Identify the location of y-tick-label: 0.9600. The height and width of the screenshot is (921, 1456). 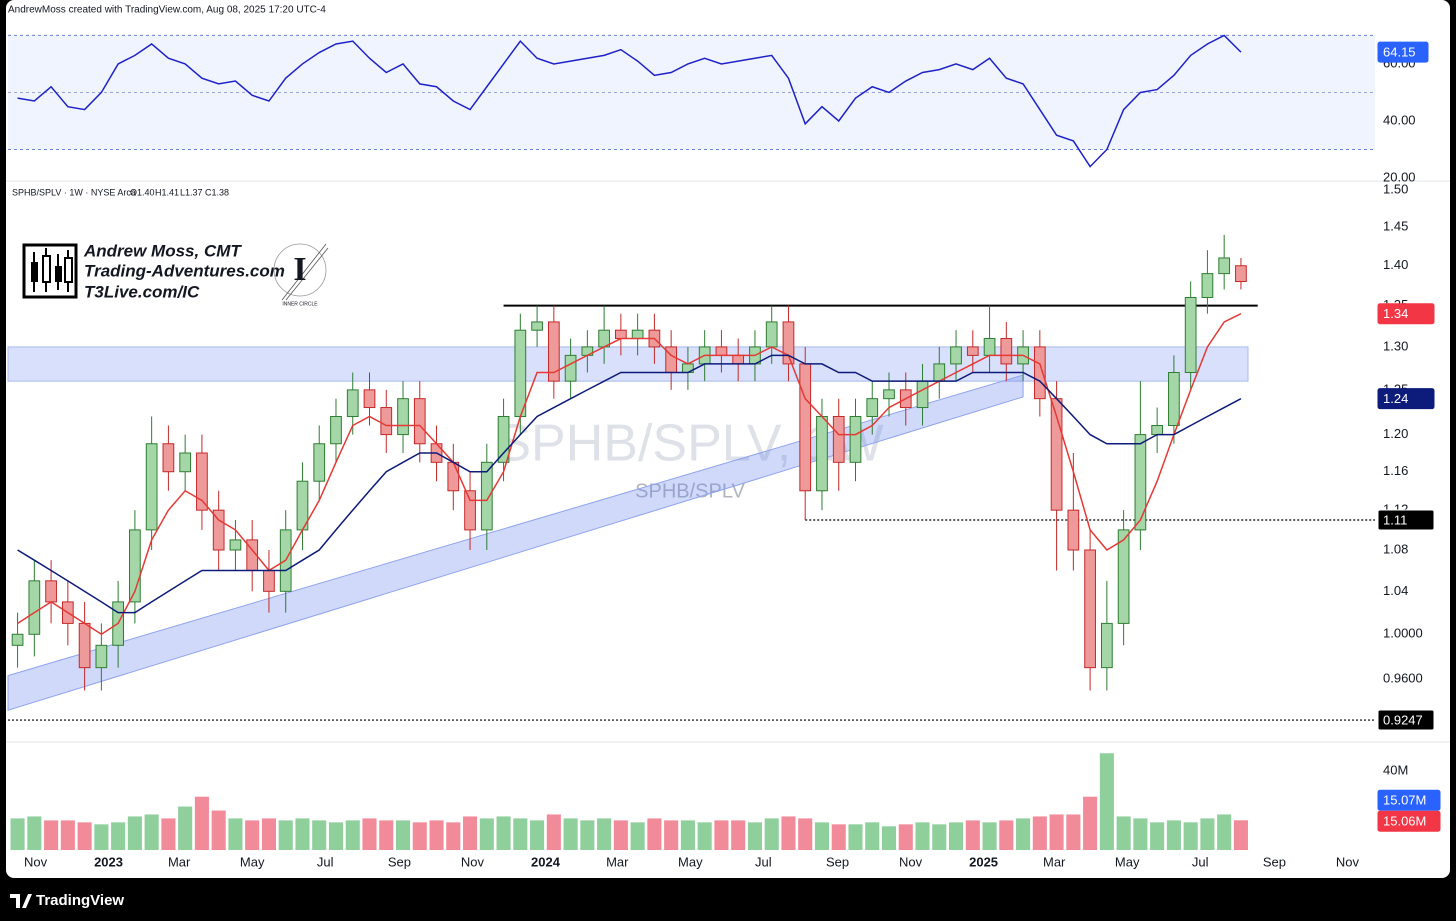
(1403, 677).